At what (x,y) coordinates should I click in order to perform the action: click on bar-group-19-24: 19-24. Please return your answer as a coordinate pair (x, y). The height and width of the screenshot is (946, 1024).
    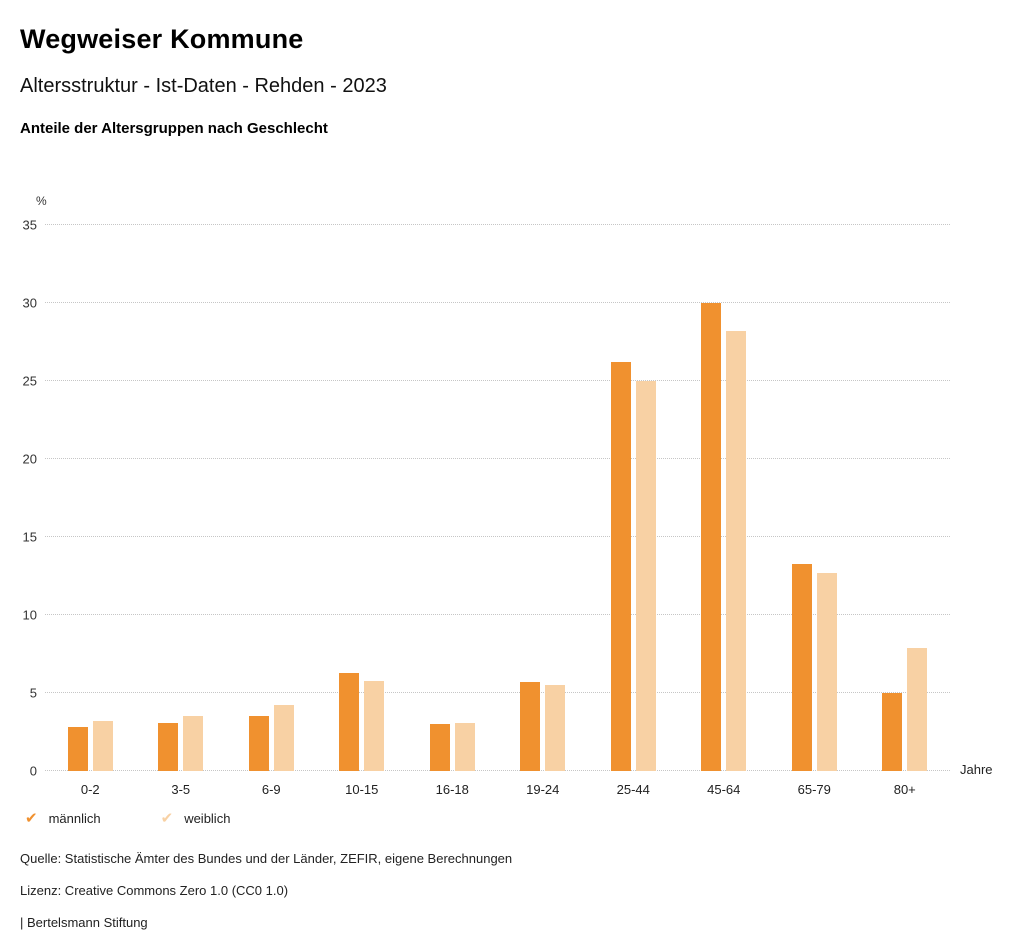
    Looking at the image, I should click on (543, 511).